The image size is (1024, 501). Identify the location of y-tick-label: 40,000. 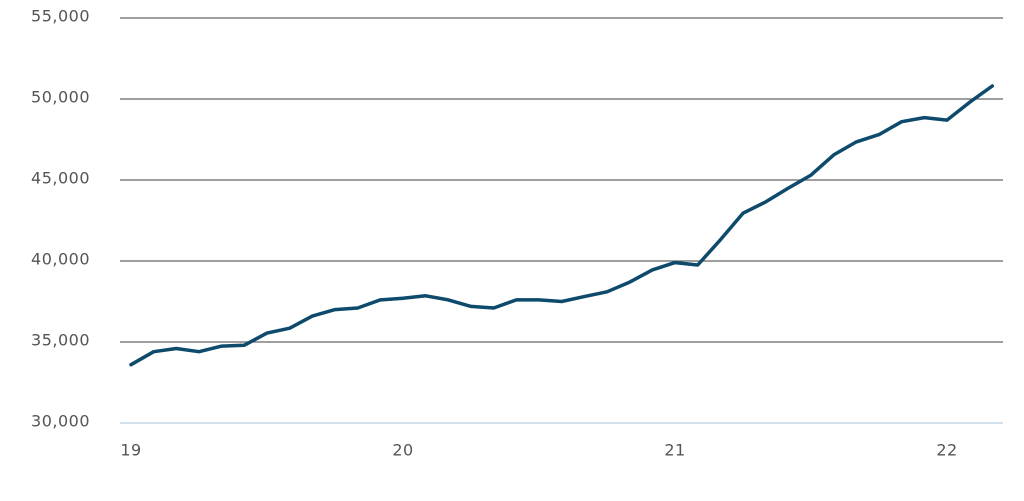
(60, 259).